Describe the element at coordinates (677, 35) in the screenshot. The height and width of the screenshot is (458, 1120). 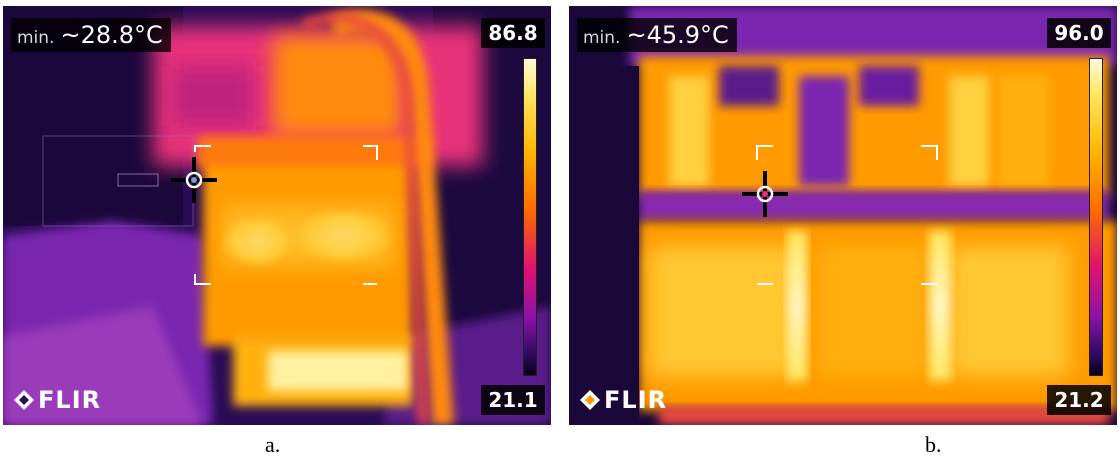
I see `min-temperature-value: ~45.9°C` at that location.